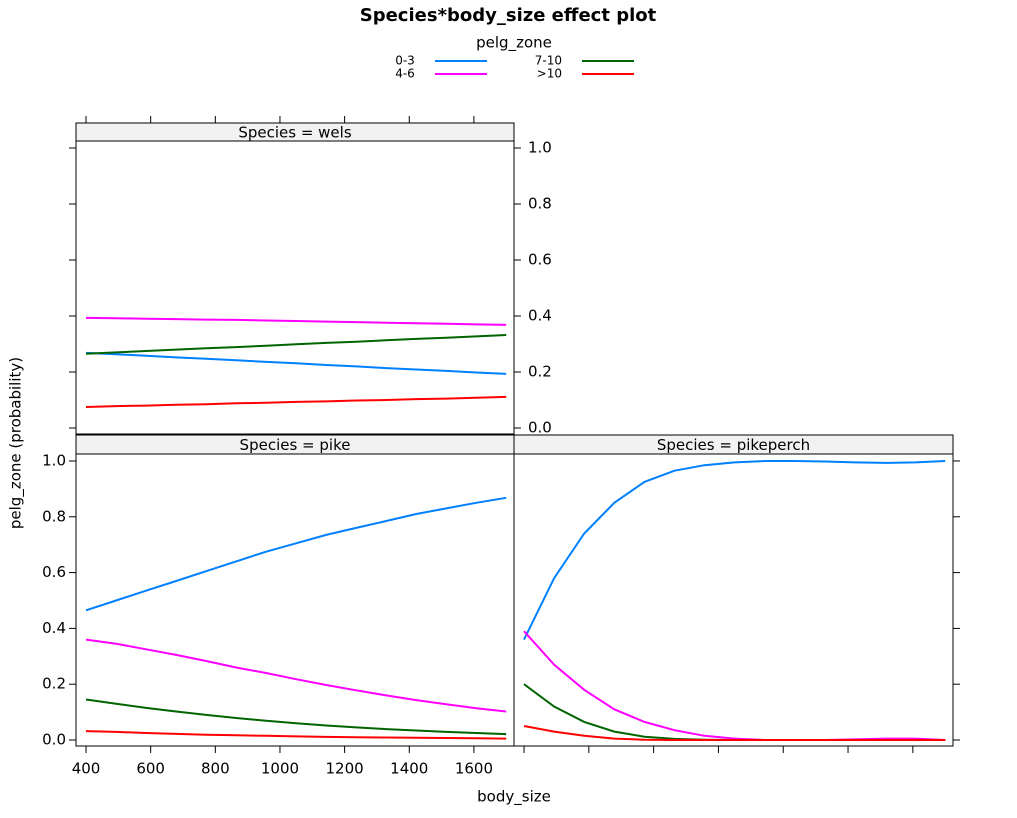 This screenshot has height=818, width=1017. I want to click on x-axis-label: body_size, so click(514, 797).